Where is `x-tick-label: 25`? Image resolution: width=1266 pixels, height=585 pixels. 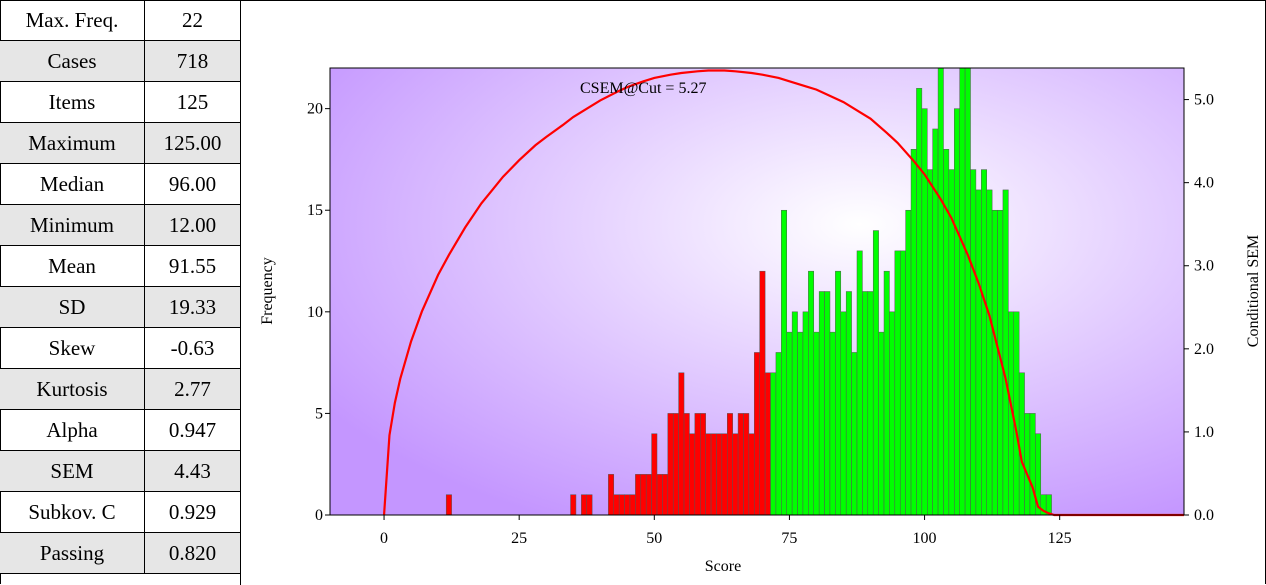 x-tick-label: 25 is located at coordinates (519, 538).